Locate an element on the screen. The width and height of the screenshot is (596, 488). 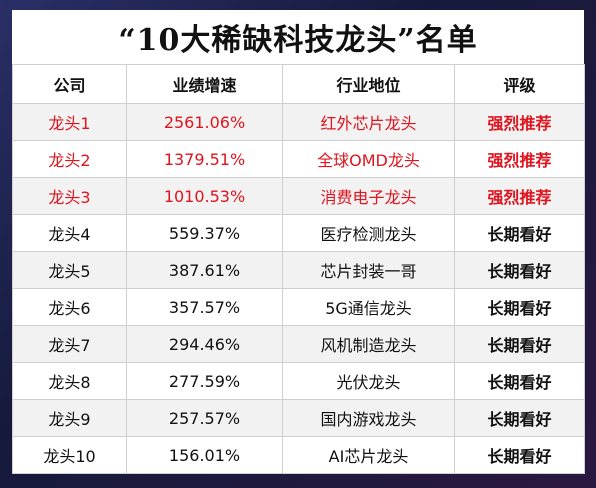
table-row: 龙头8 277.59% 光伏龙头 长期看好 is located at coordinates (298, 381).